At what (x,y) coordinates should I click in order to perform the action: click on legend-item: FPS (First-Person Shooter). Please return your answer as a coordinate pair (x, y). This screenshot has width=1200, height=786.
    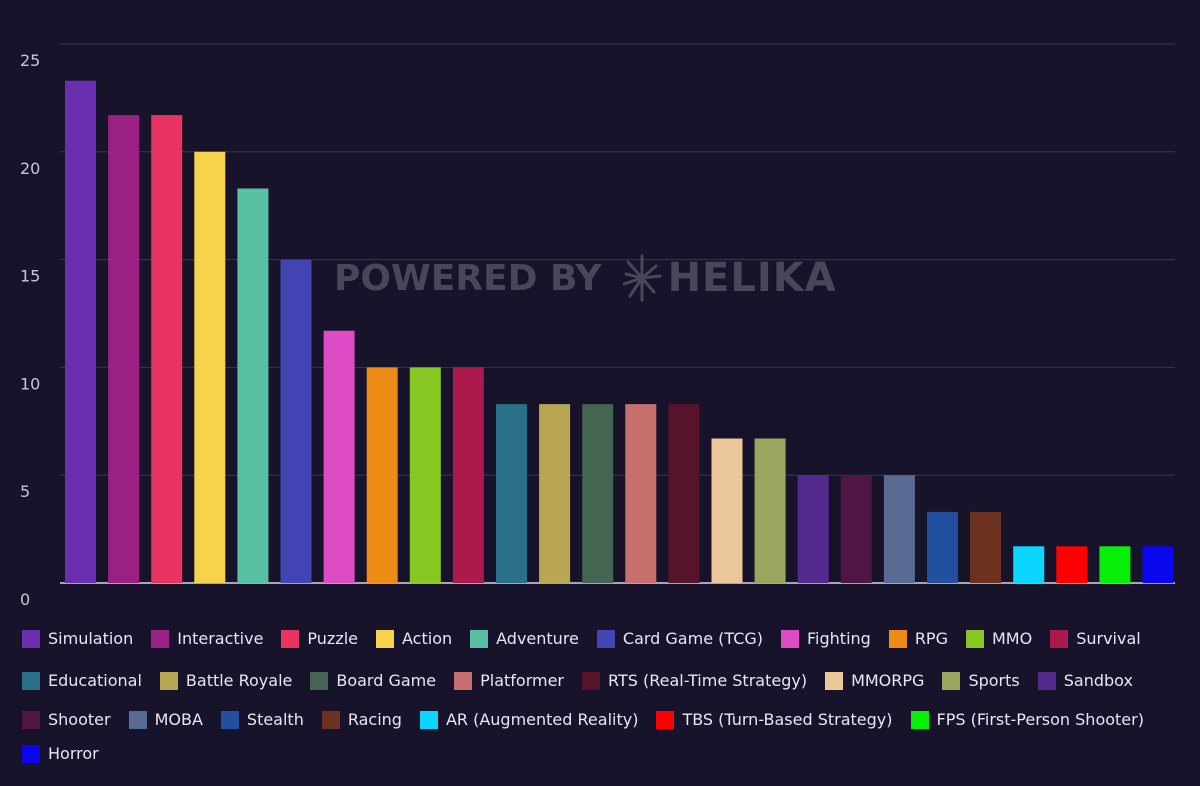
    Looking at the image, I should click on (1027, 719).